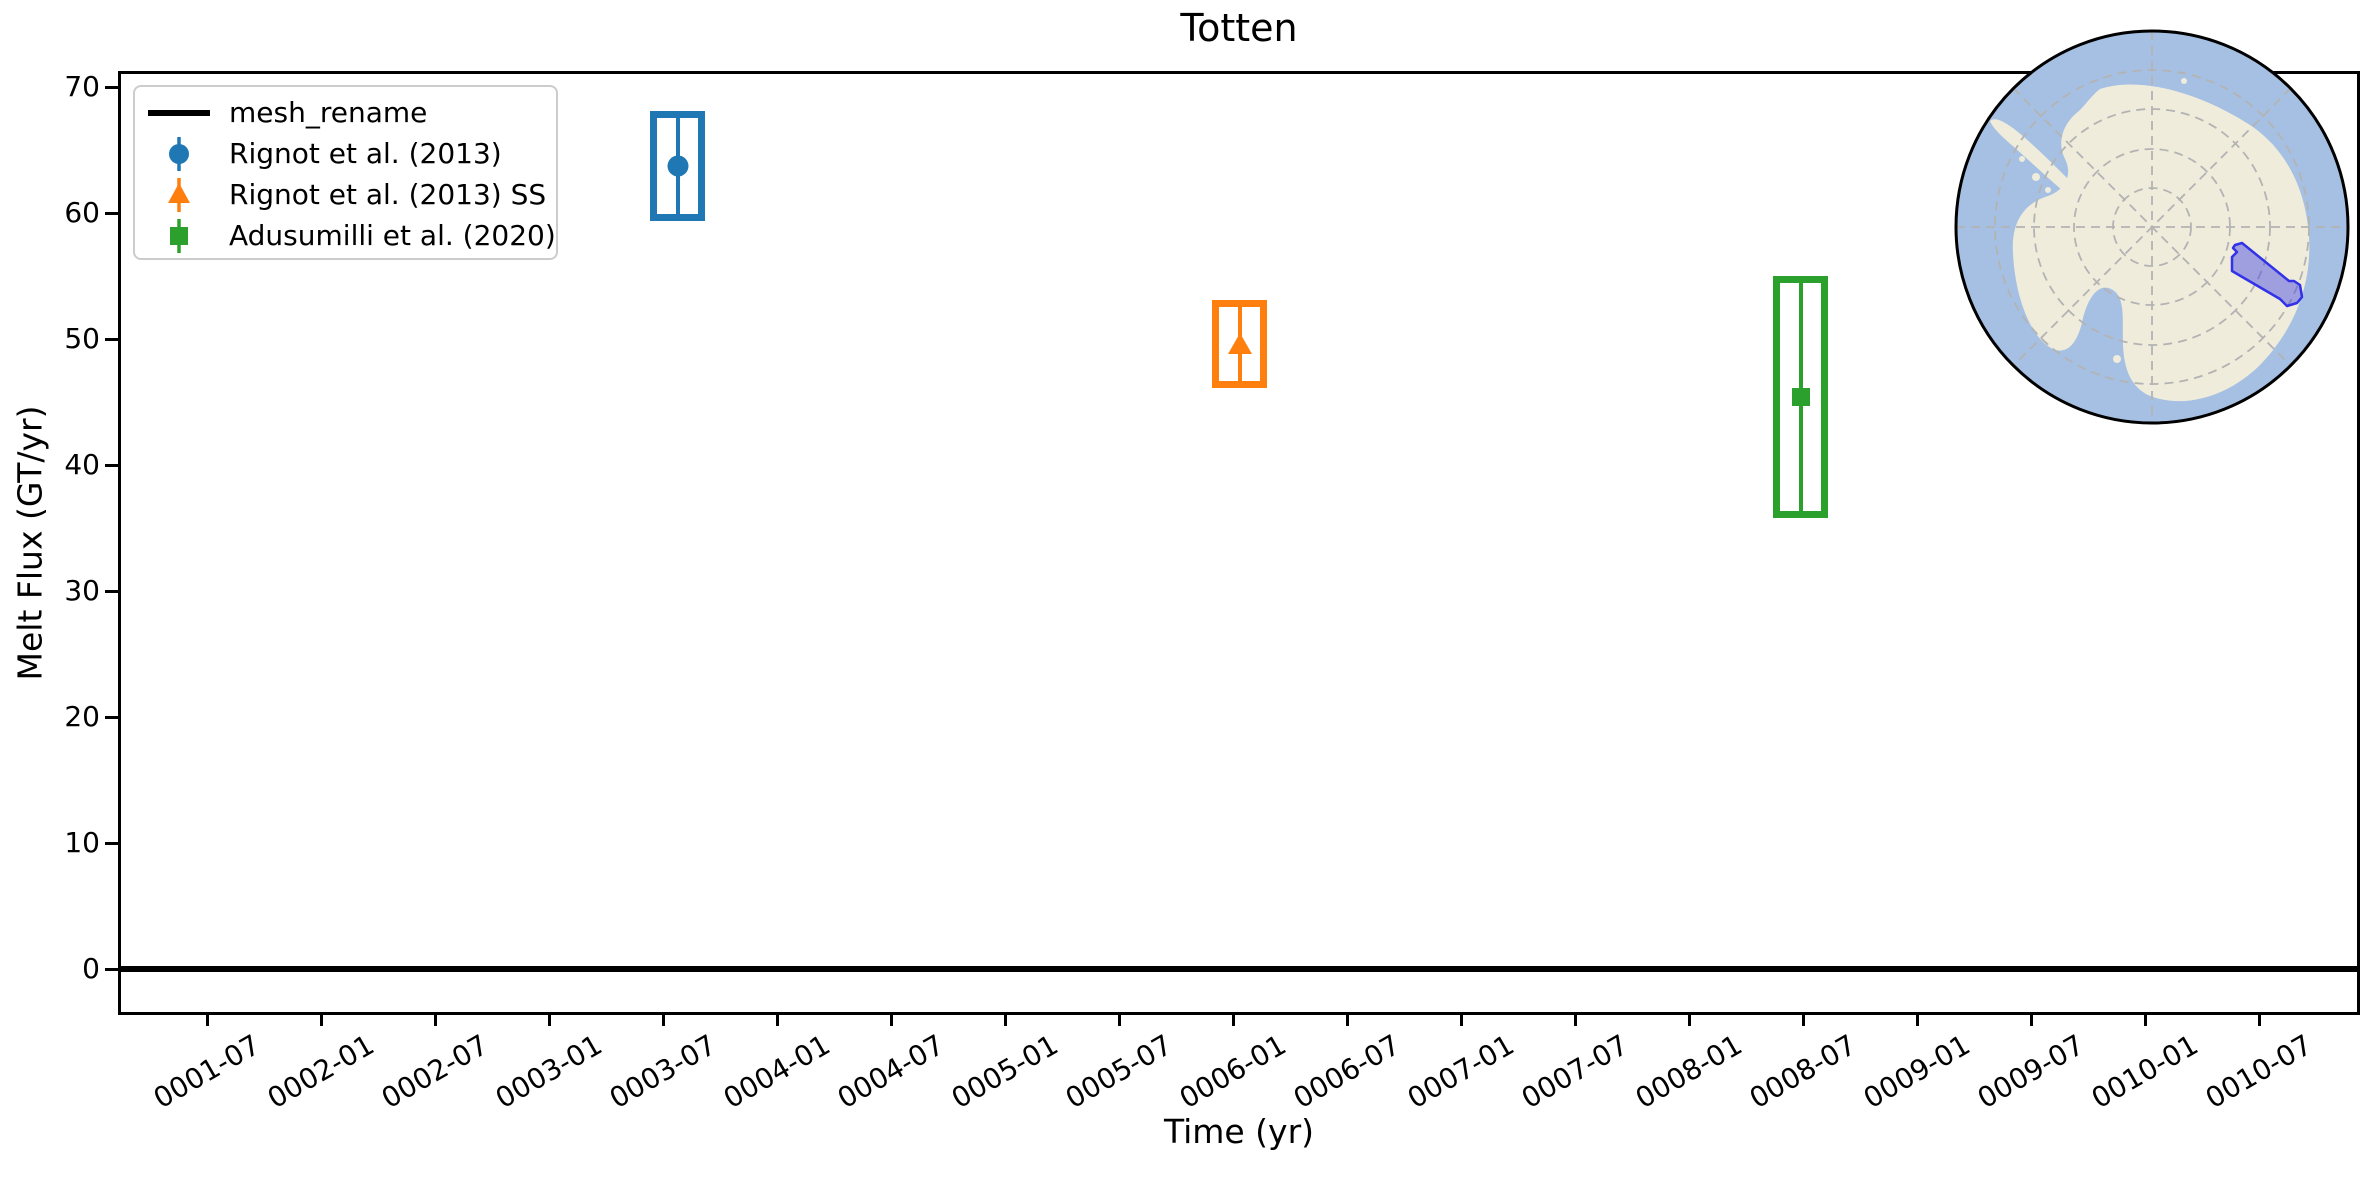  Describe the element at coordinates (179, 236) in the screenshot. I see `square-errorbar-legend-icon` at that location.